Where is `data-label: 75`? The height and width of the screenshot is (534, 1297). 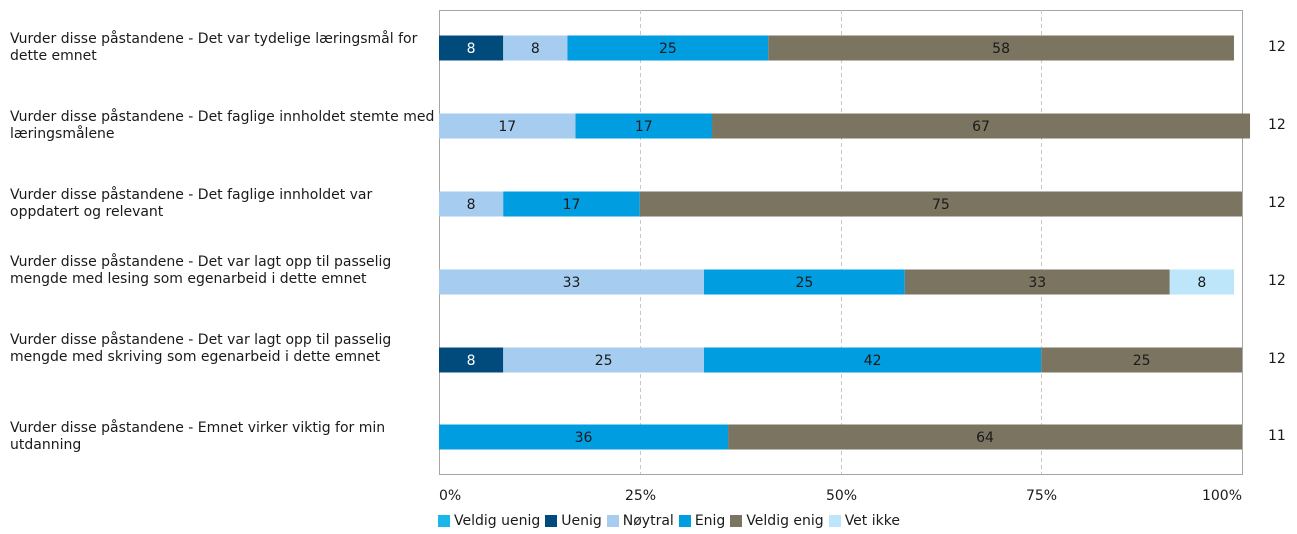
data-label: 75 is located at coordinates (941, 205).